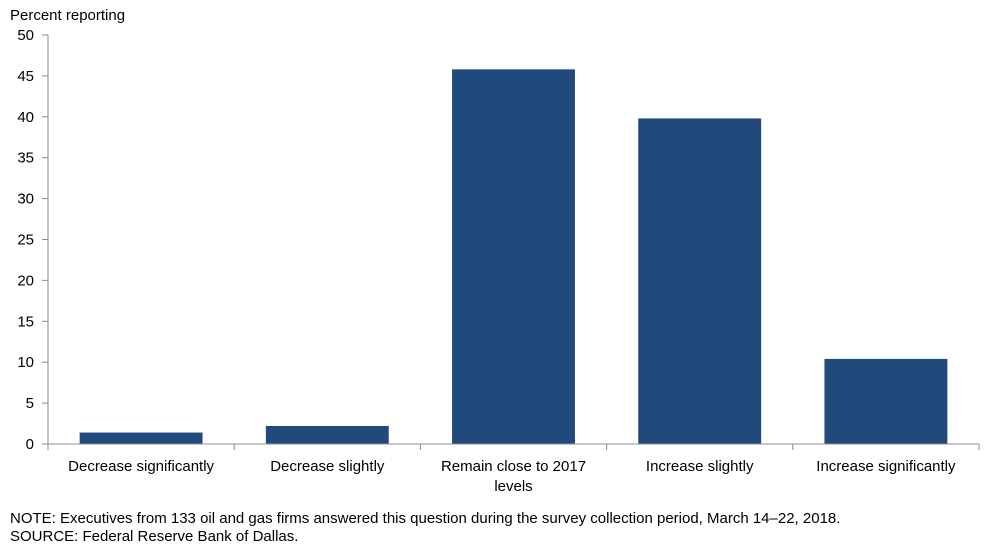 This screenshot has height=553, width=997. Describe the element at coordinates (25, 117) in the screenshot. I see `y-tick-label: 40` at that location.